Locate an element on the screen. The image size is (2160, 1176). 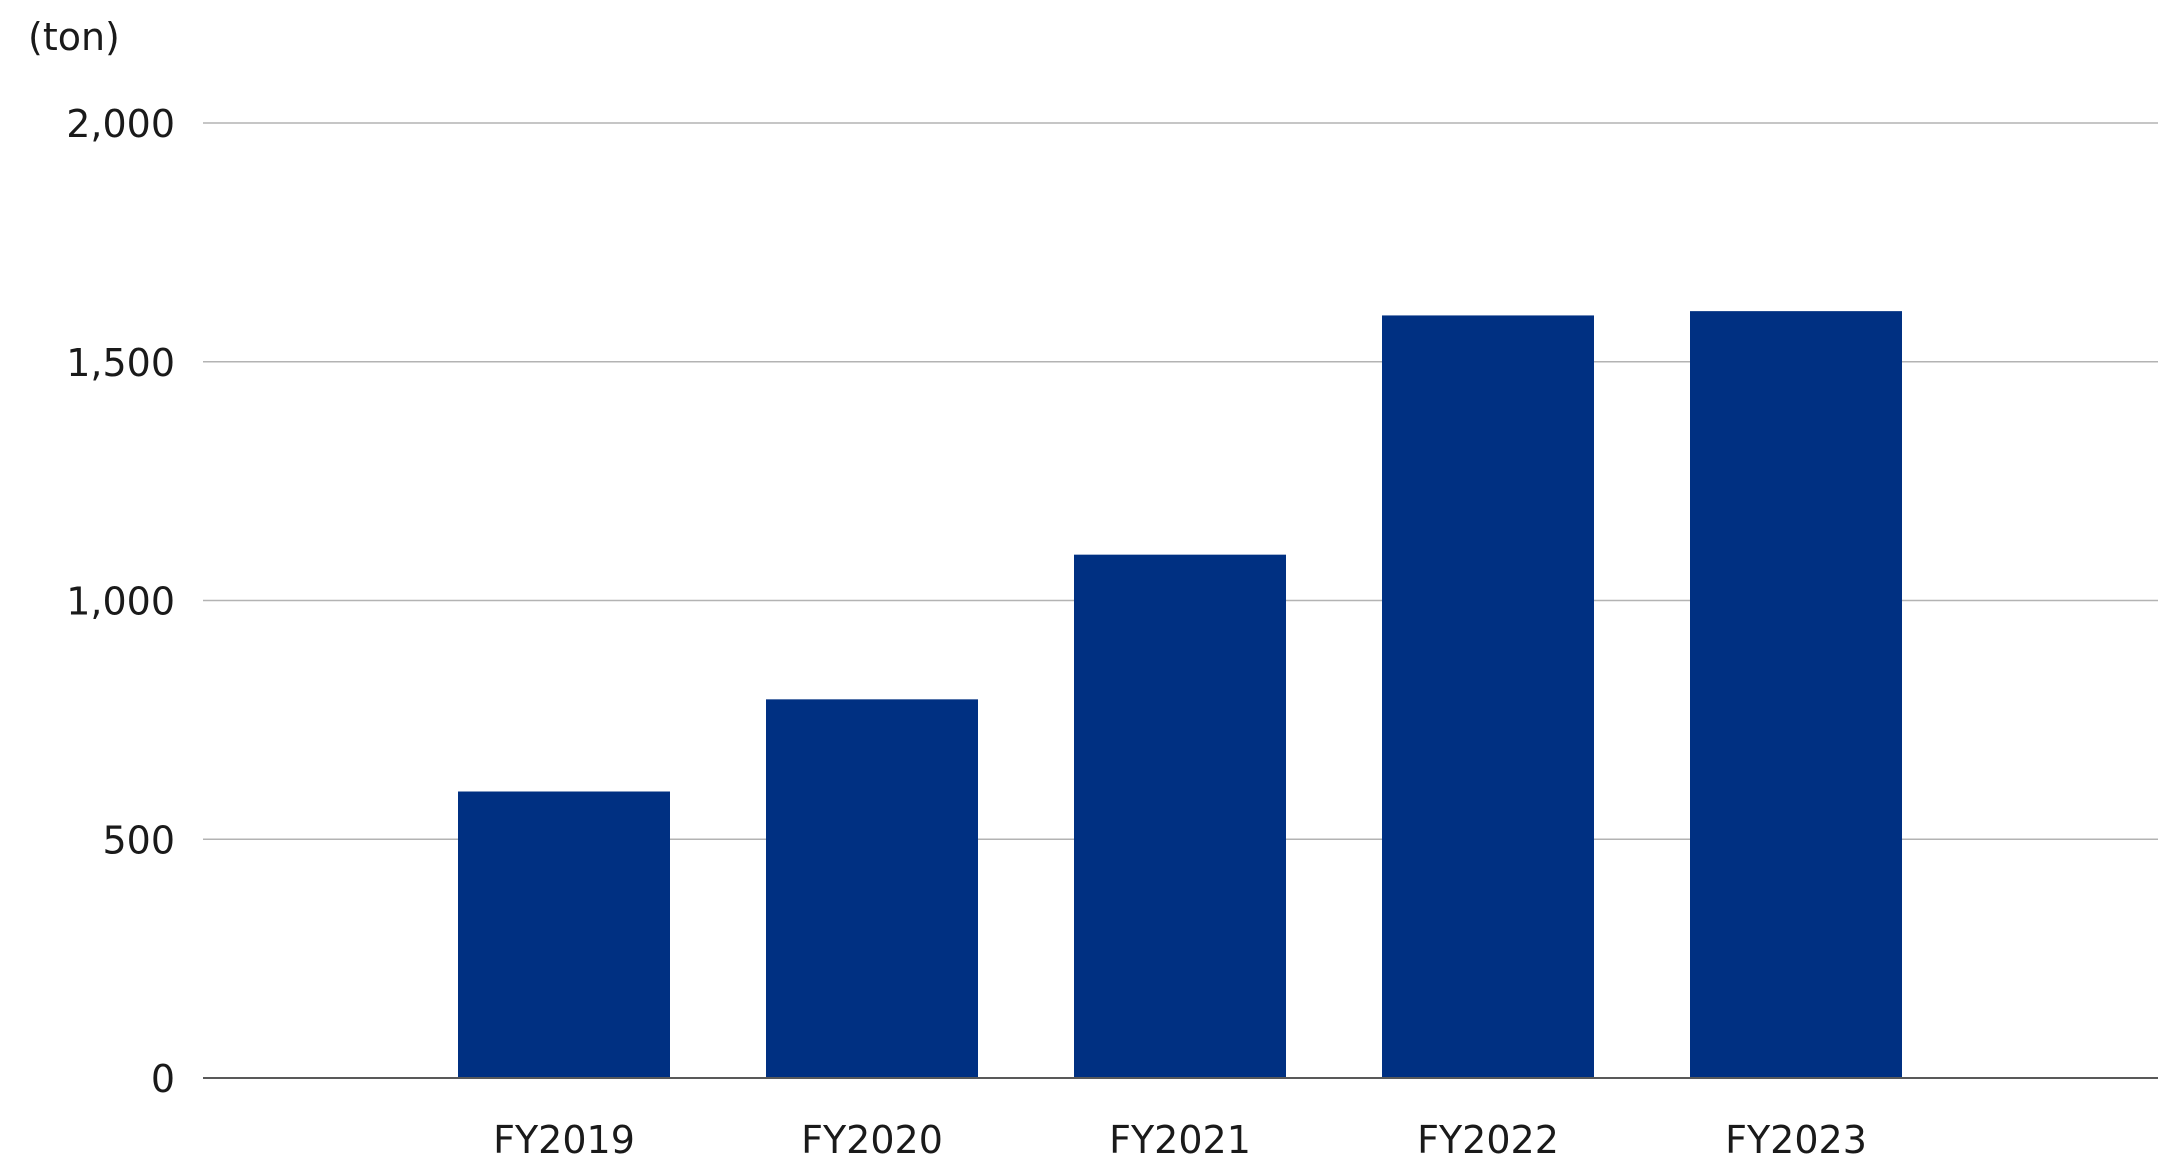
x-tick-label: FY2023 is located at coordinates (1796, 1140).